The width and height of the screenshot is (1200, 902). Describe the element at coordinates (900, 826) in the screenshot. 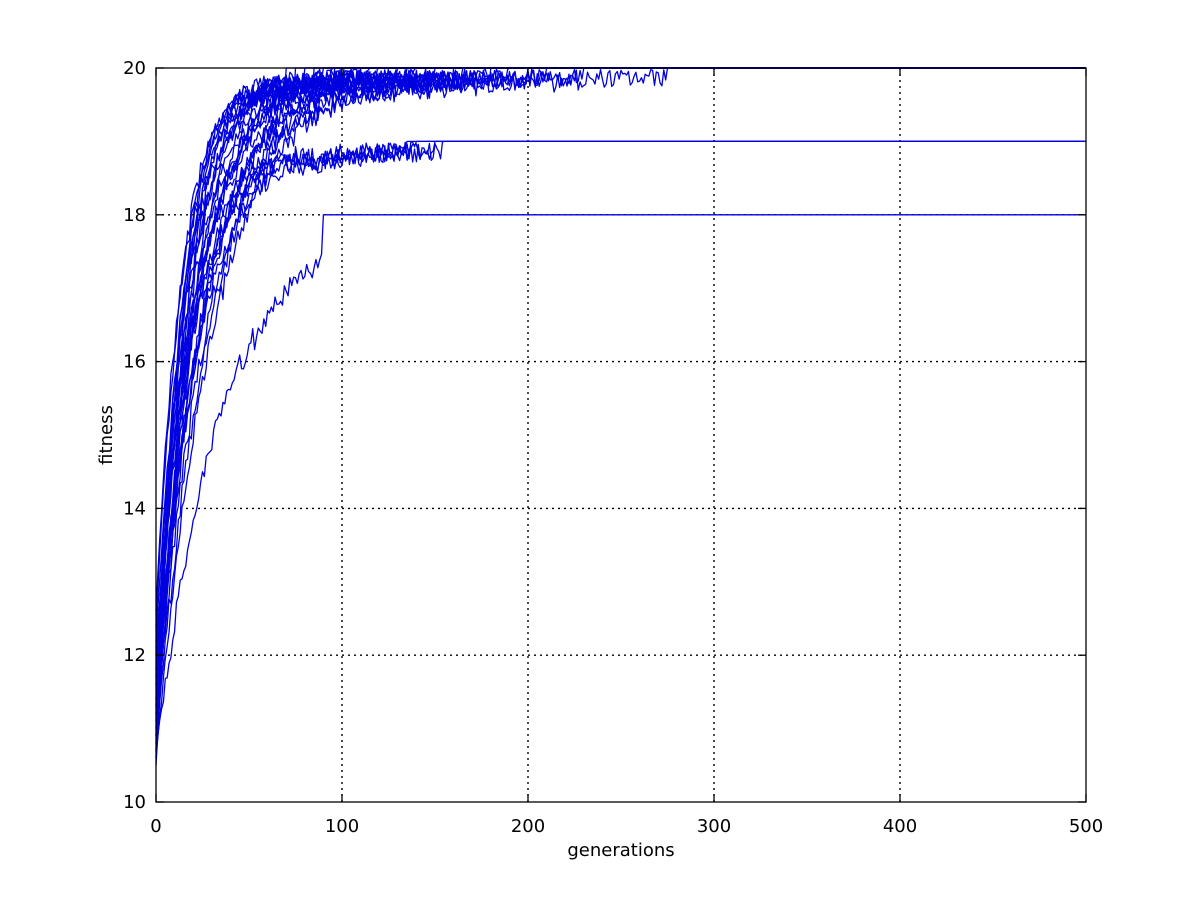

I see `x-tick-label: 400` at that location.